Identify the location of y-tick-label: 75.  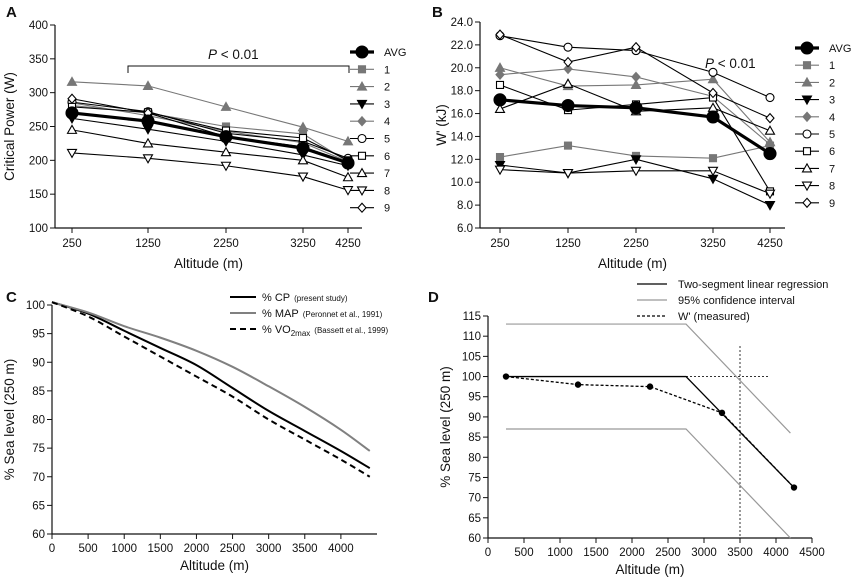
(38, 449).